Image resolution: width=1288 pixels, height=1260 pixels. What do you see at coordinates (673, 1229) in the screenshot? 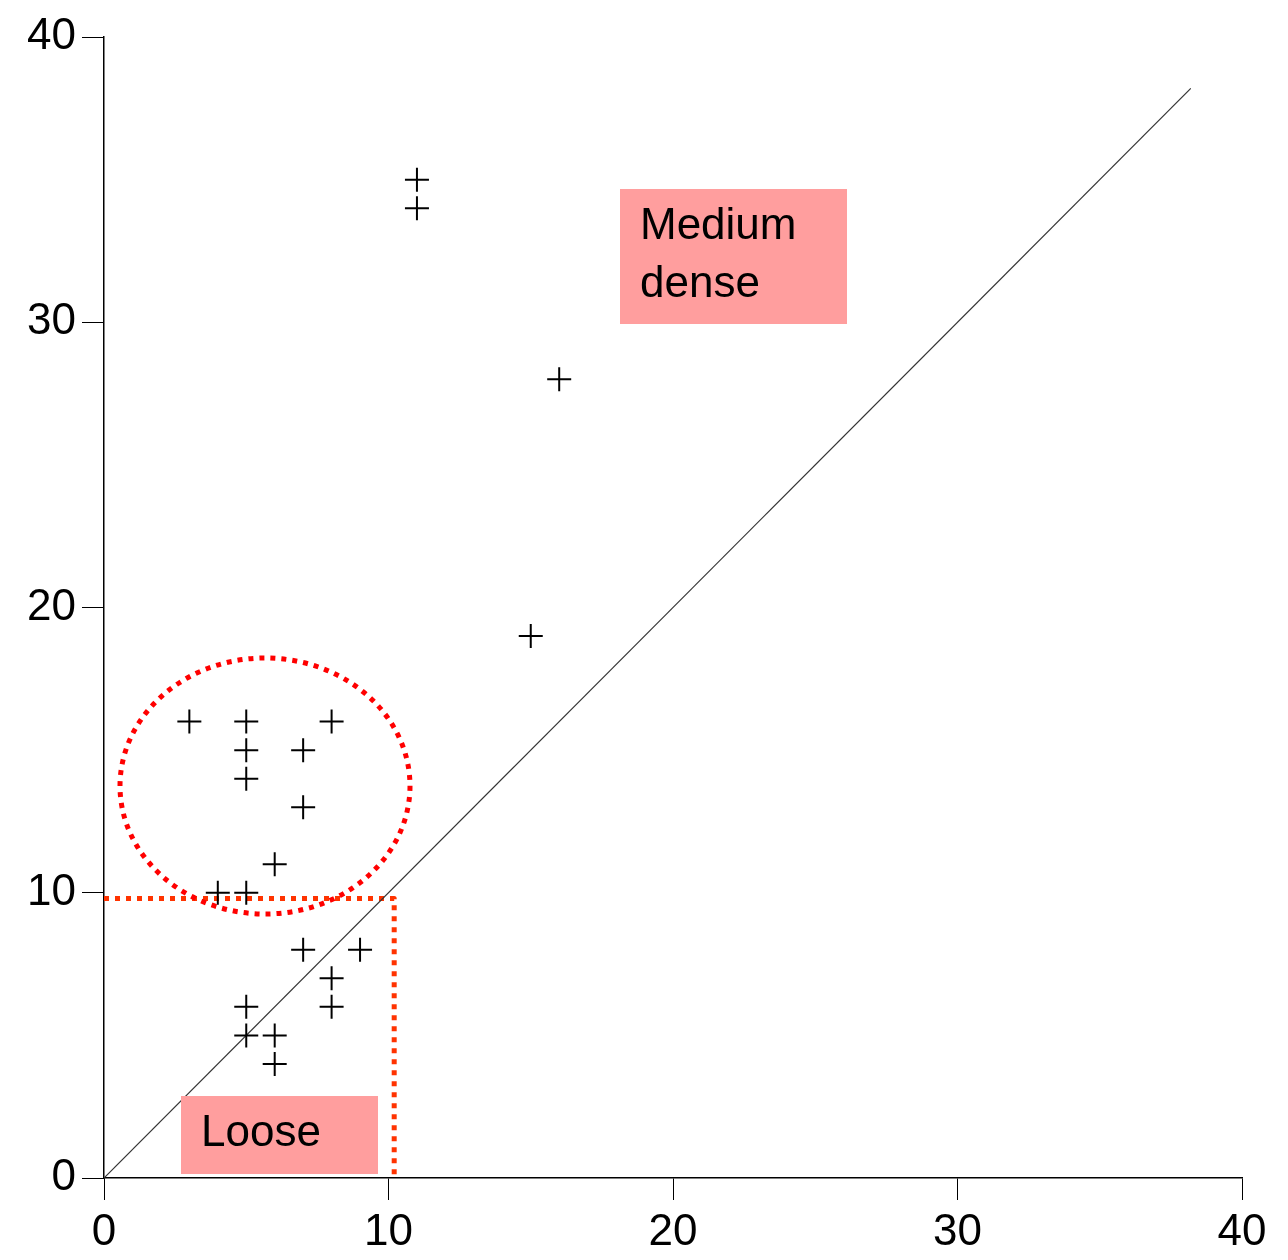
I see `x-tick-label: 20` at bounding box center [673, 1229].